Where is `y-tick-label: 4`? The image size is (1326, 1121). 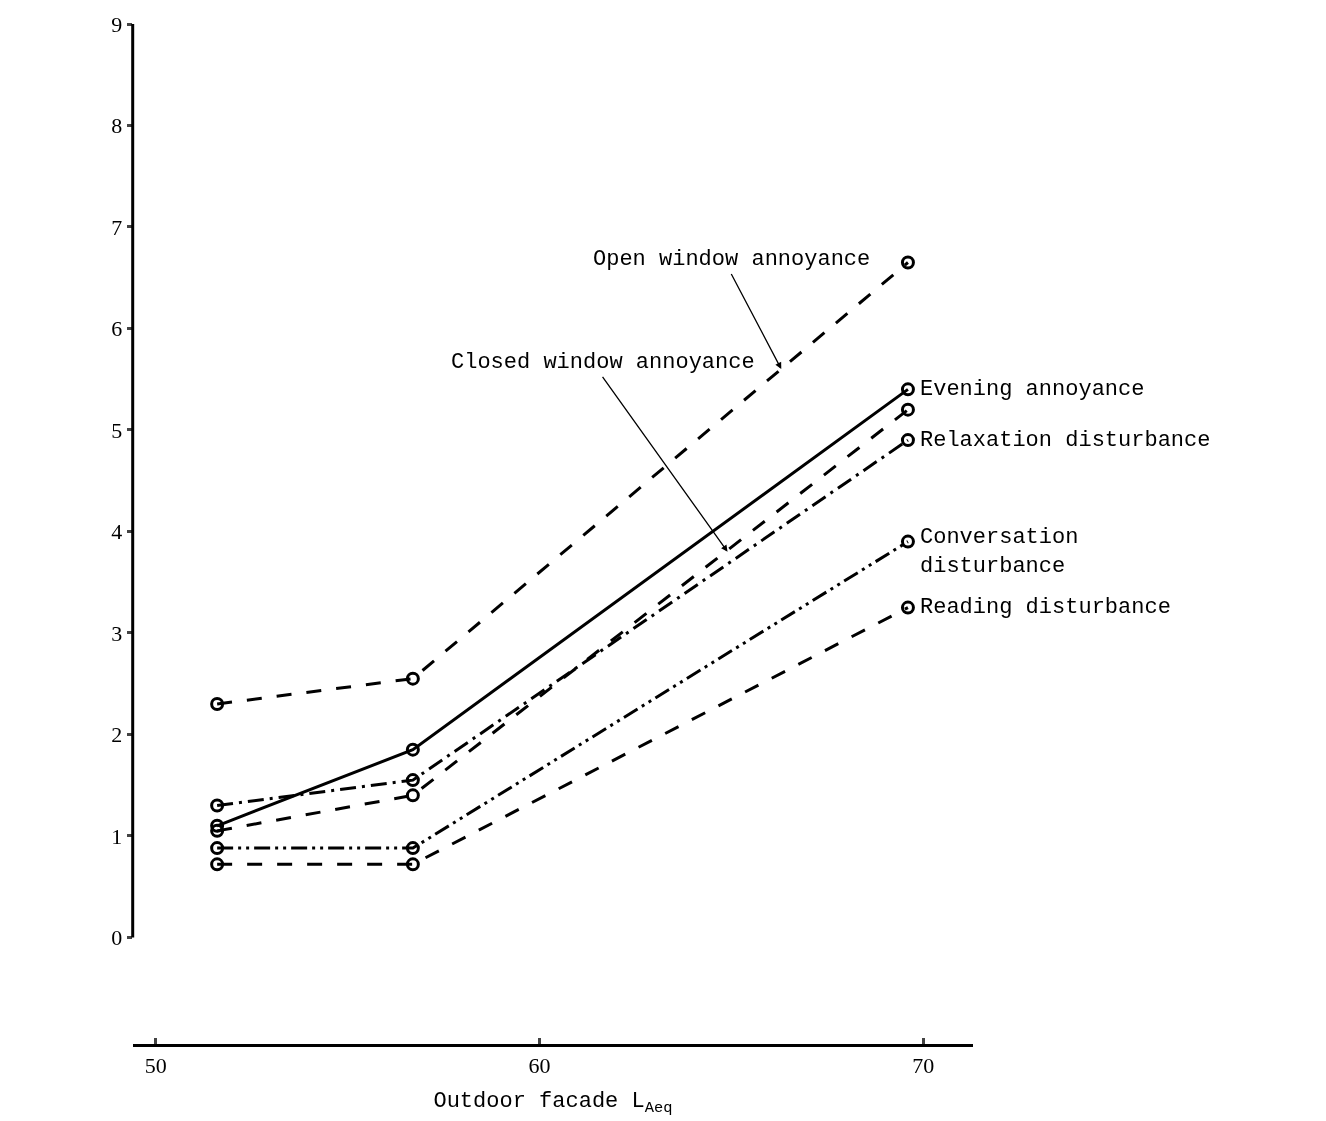
y-tick-label: 4 is located at coordinates (117, 532).